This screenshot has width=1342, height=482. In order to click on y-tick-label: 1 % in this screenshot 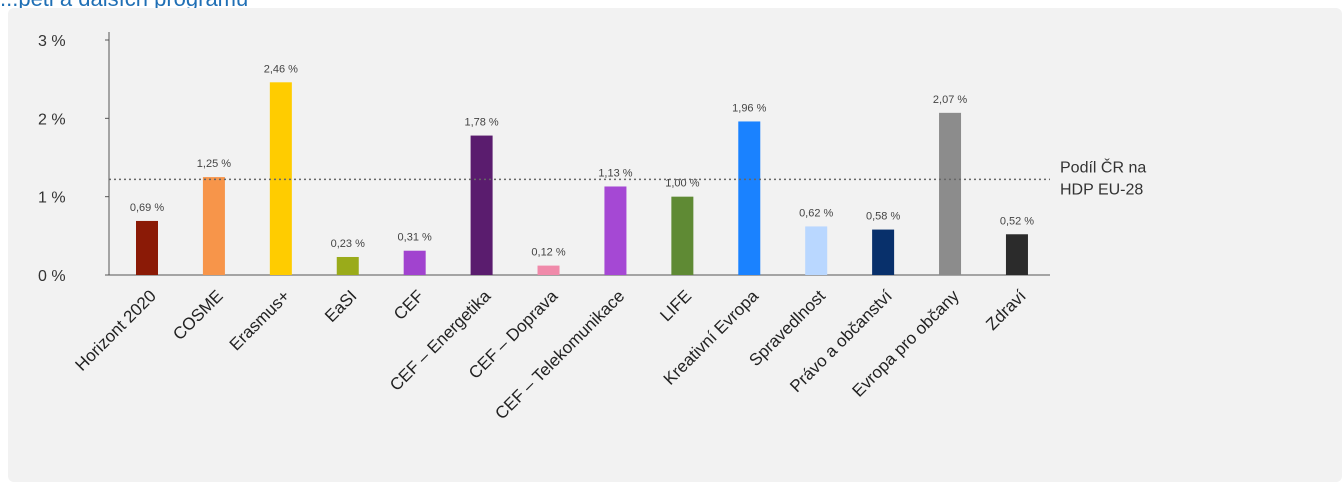, I will do `click(52, 198)`.